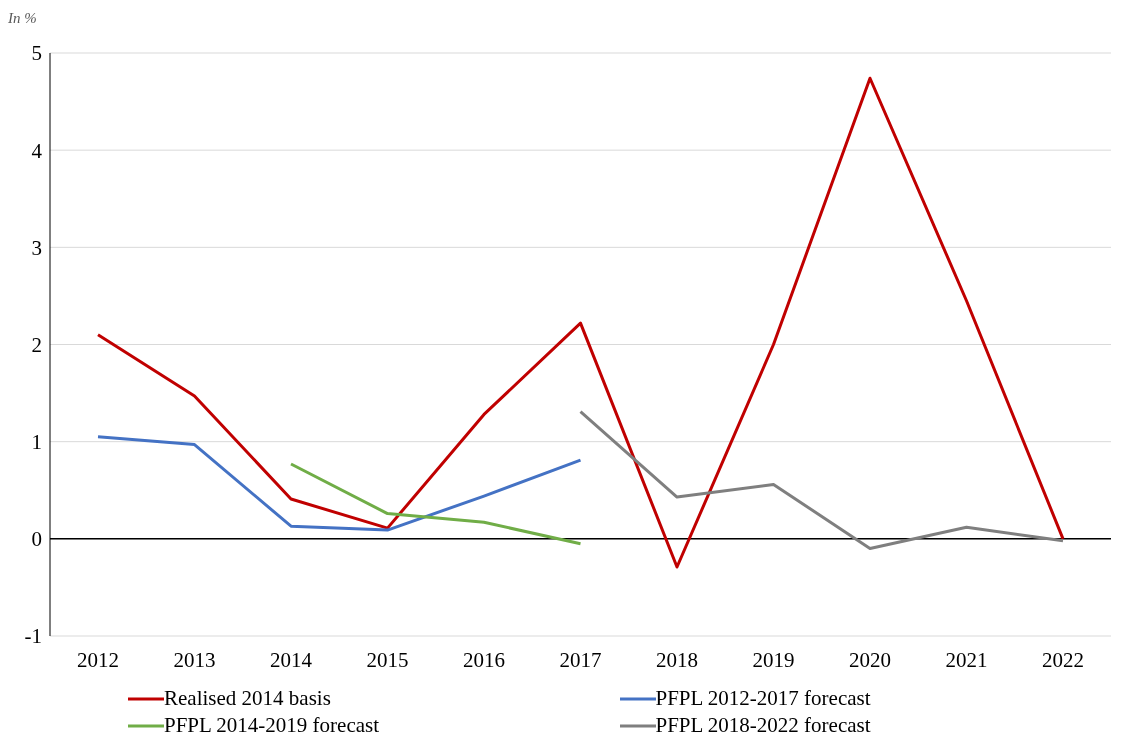  Describe the element at coordinates (37, 150) in the screenshot. I see `y-tick-label: 4` at that location.